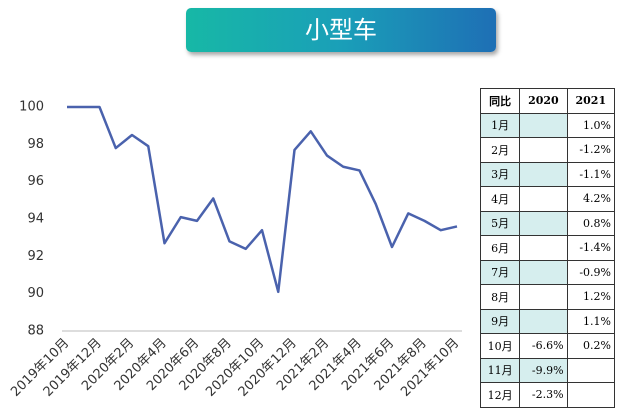 The height and width of the screenshot is (420, 620). Describe the element at coordinates (500, 223) in the screenshot. I see `table-cell: 5月` at that location.